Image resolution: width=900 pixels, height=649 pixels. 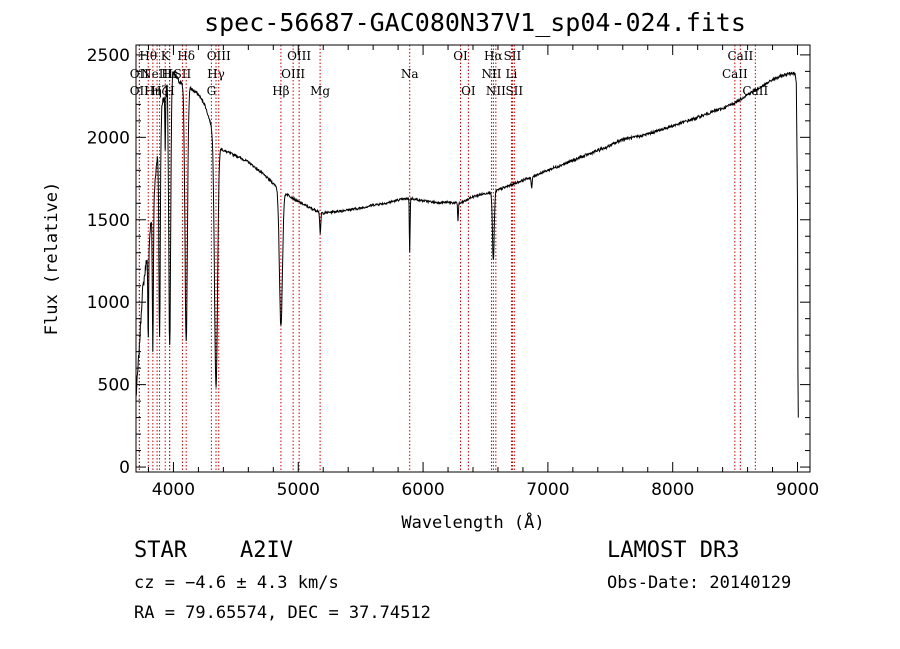 What do you see at coordinates (320, 91) in the screenshot?
I see `line-marker-label: Mg` at bounding box center [320, 91].